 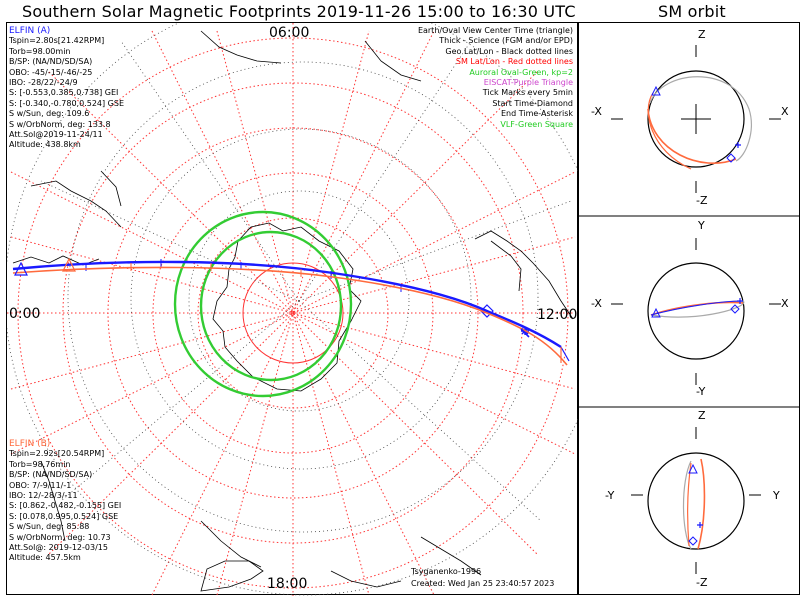 What do you see at coordinates (521, 72) in the screenshot?
I see `legend-item: Auroral Oval-Green, kp=2` at bounding box center [521, 72].